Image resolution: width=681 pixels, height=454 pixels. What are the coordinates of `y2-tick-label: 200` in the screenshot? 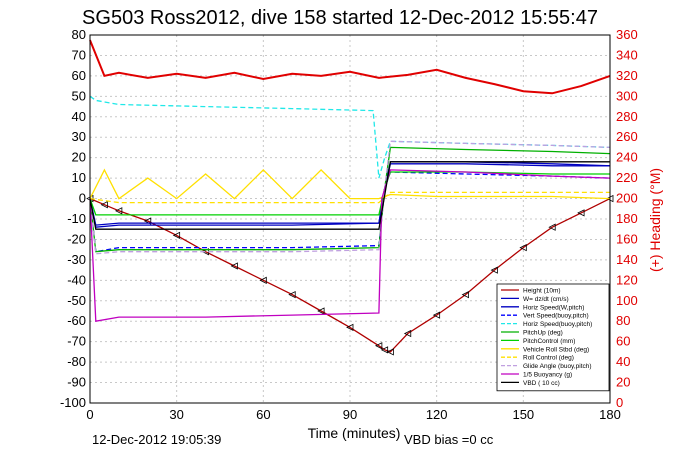 It's located at (627, 198).